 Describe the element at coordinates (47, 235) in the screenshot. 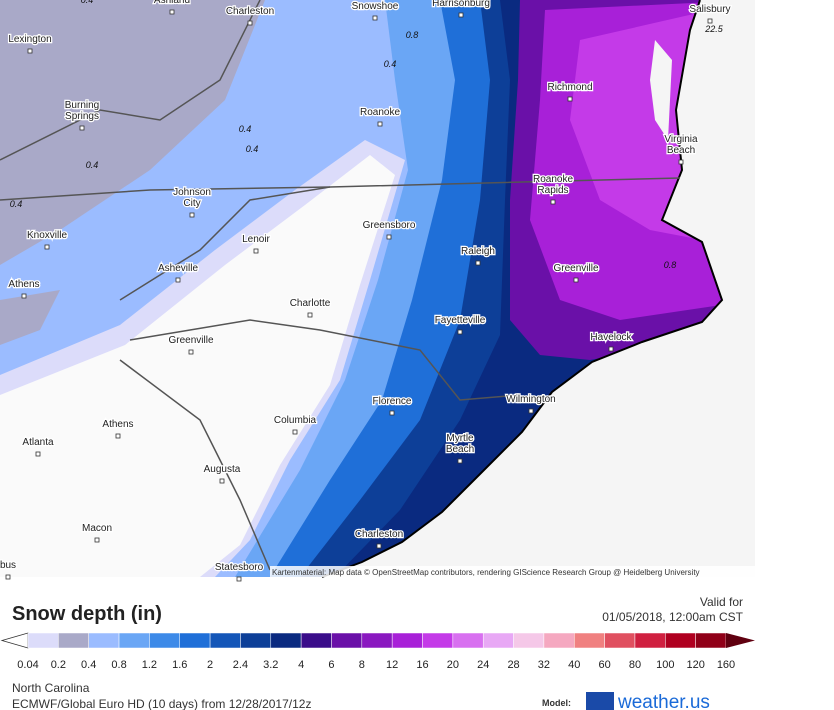

I see `city-label: Knoxville` at that location.